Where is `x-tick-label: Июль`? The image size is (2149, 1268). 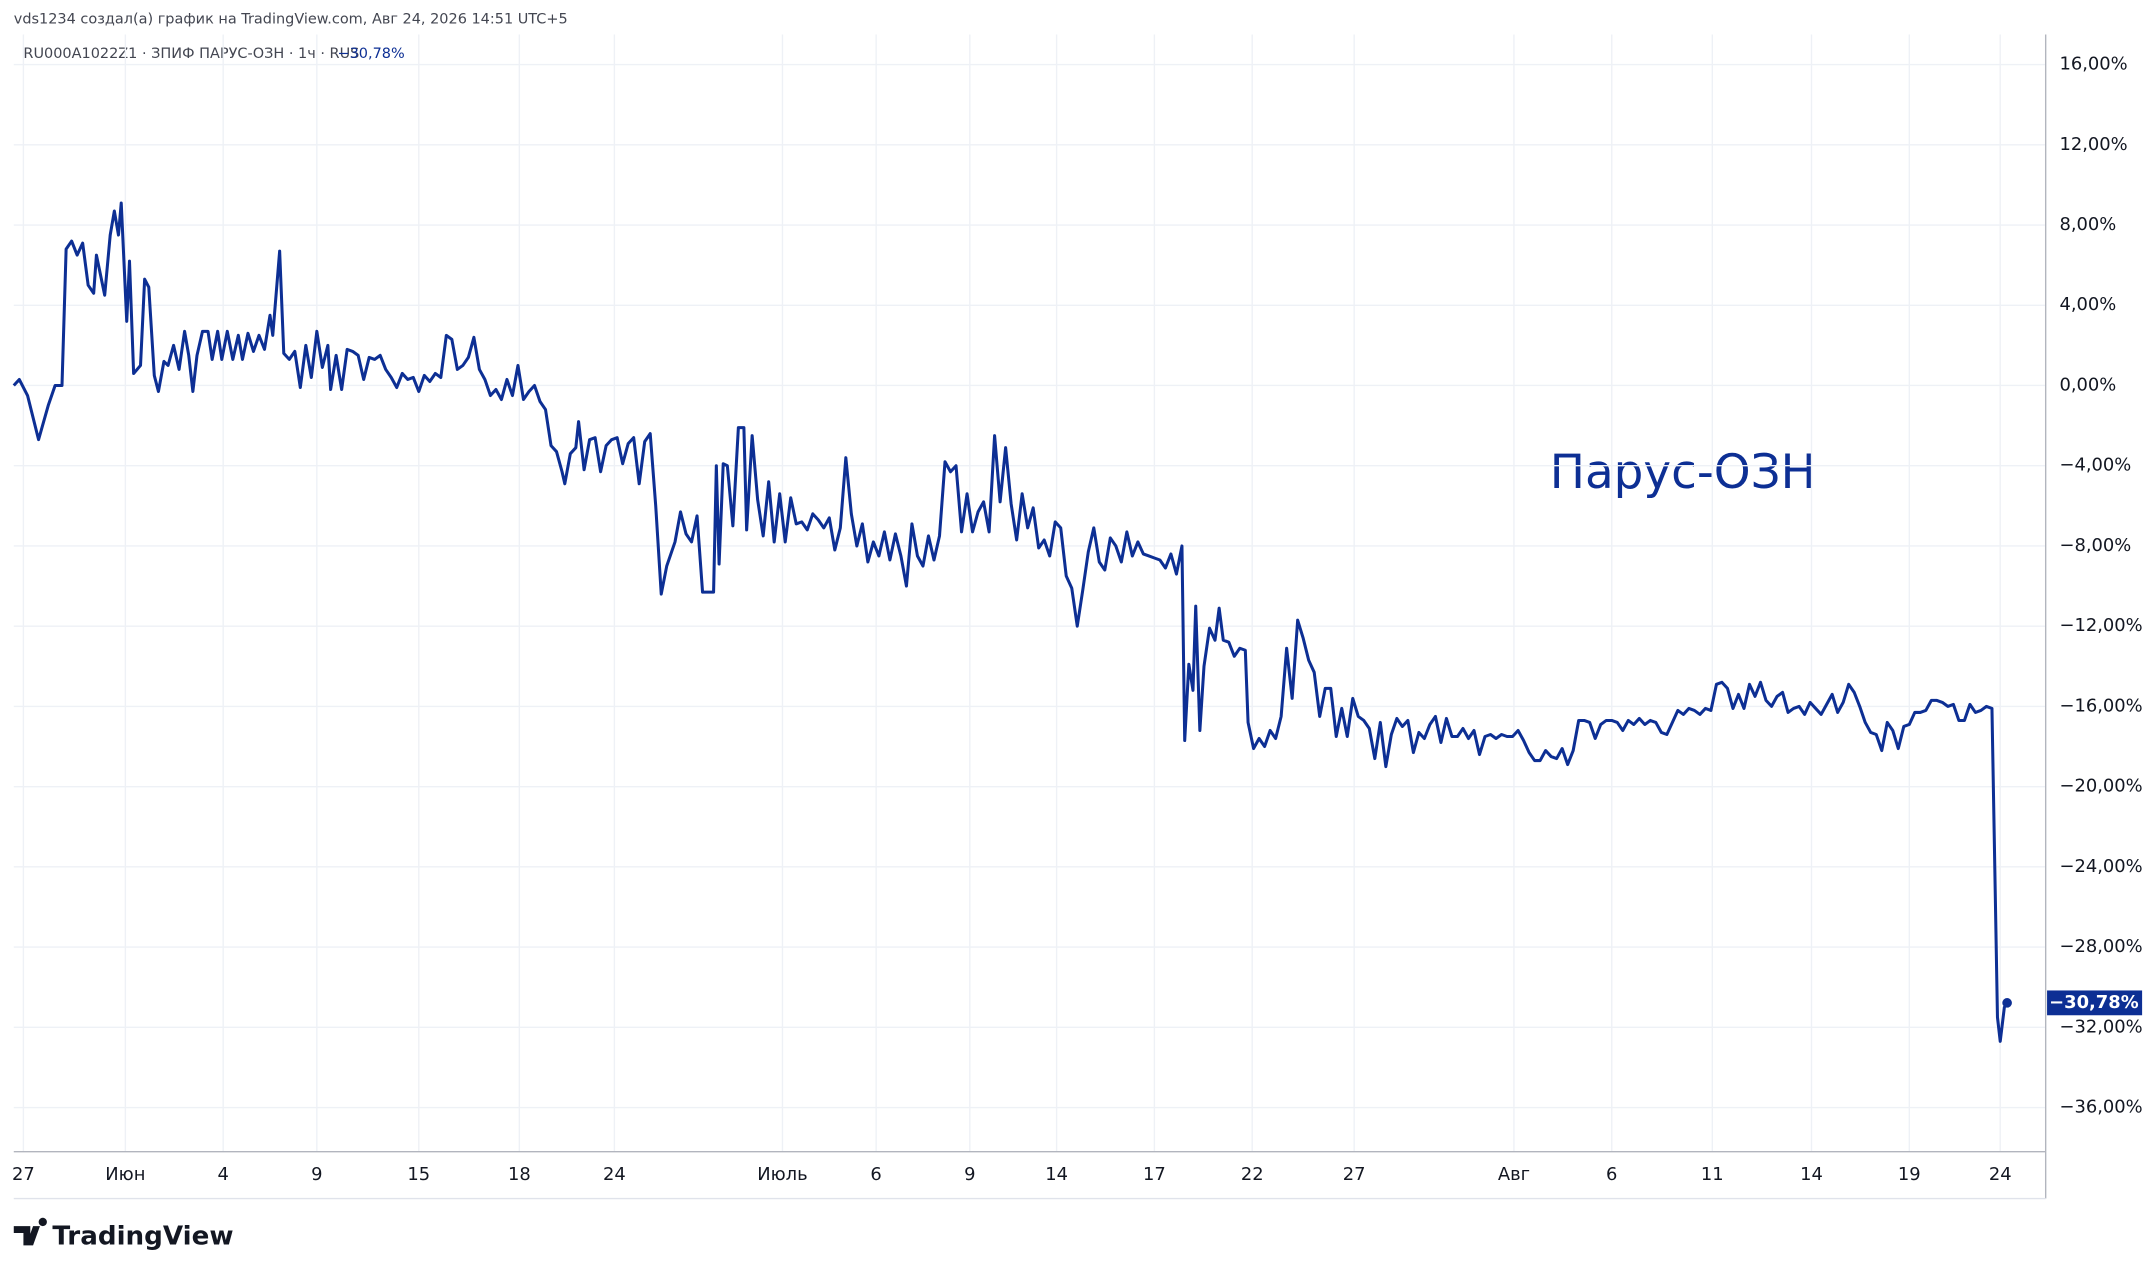
x-tick-label: Июль is located at coordinates (782, 1174).